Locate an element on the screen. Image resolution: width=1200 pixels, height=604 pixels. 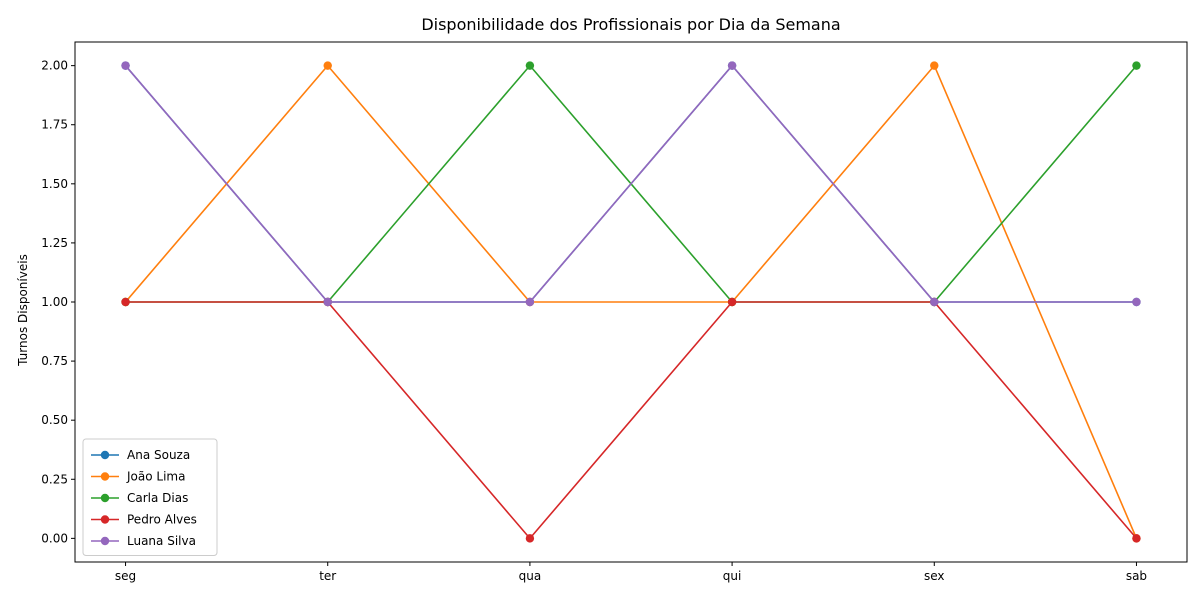
y-tick-label: 0.00 is located at coordinates (54, 538).